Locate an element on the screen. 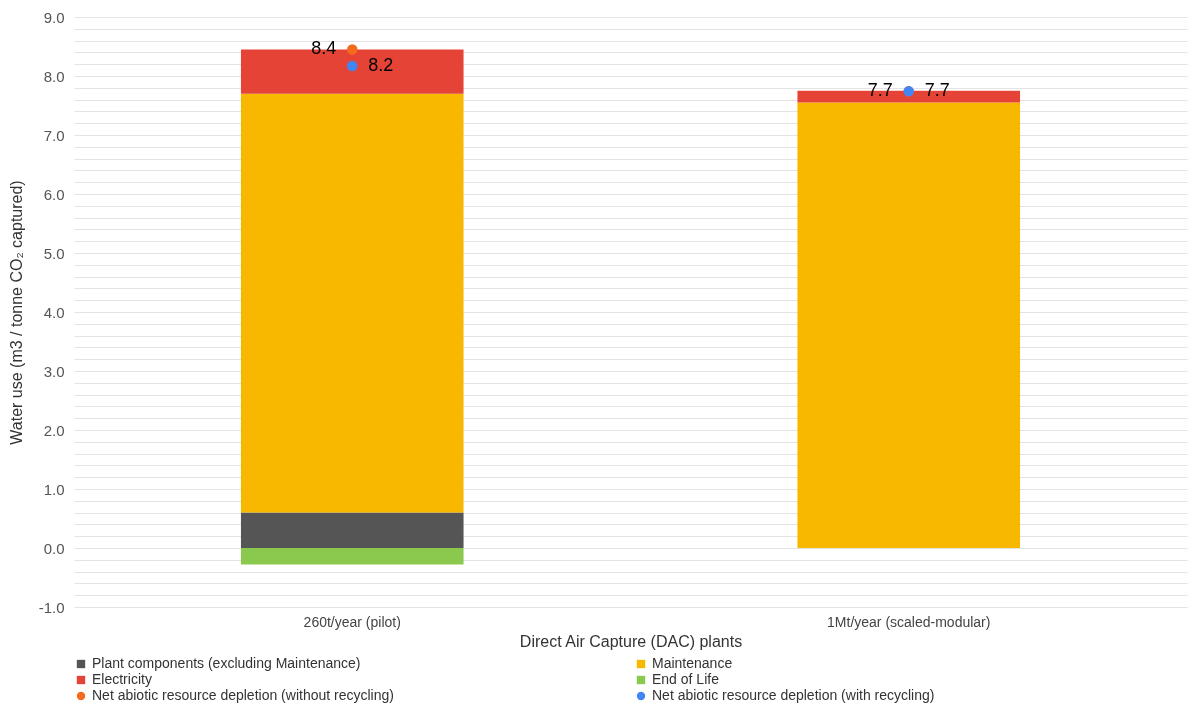 This screenshot has height=711, width=1195. y-tick-label: -1.0 is located at coordinates (51, 607).